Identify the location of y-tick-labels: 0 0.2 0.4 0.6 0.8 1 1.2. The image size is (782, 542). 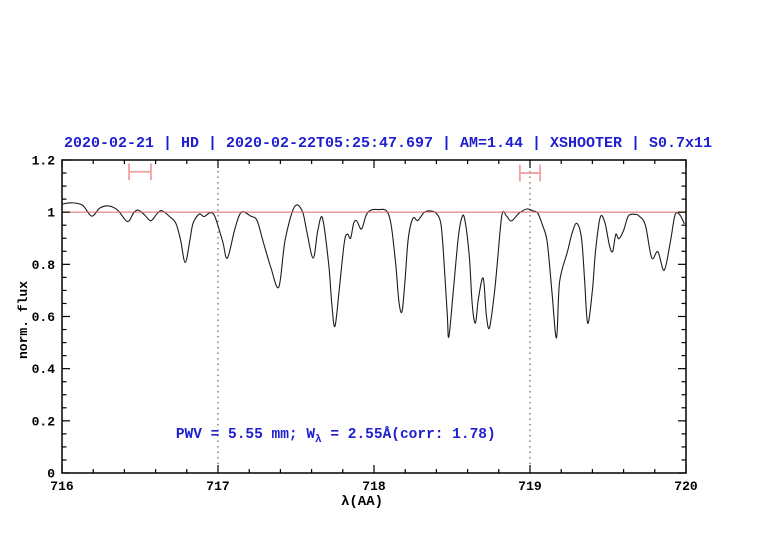
(44, 318).